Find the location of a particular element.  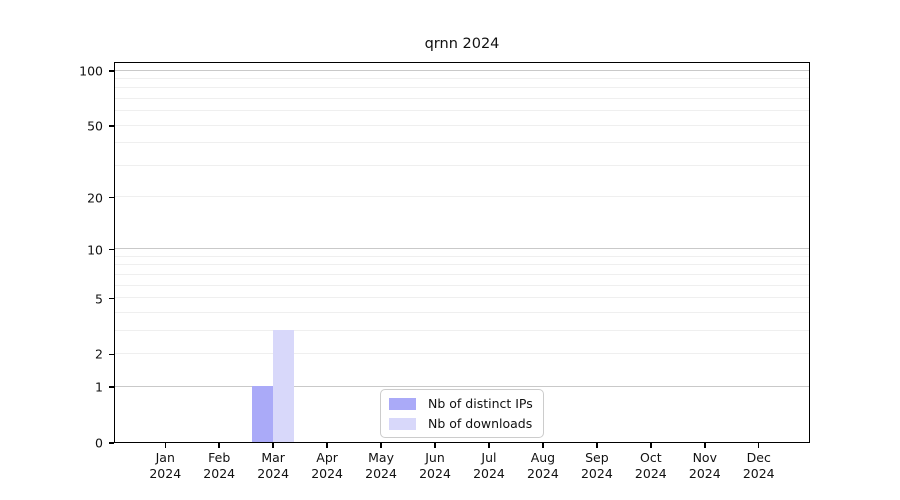

y-axis-tick-label: 2 is located at coordinates (99, 354).